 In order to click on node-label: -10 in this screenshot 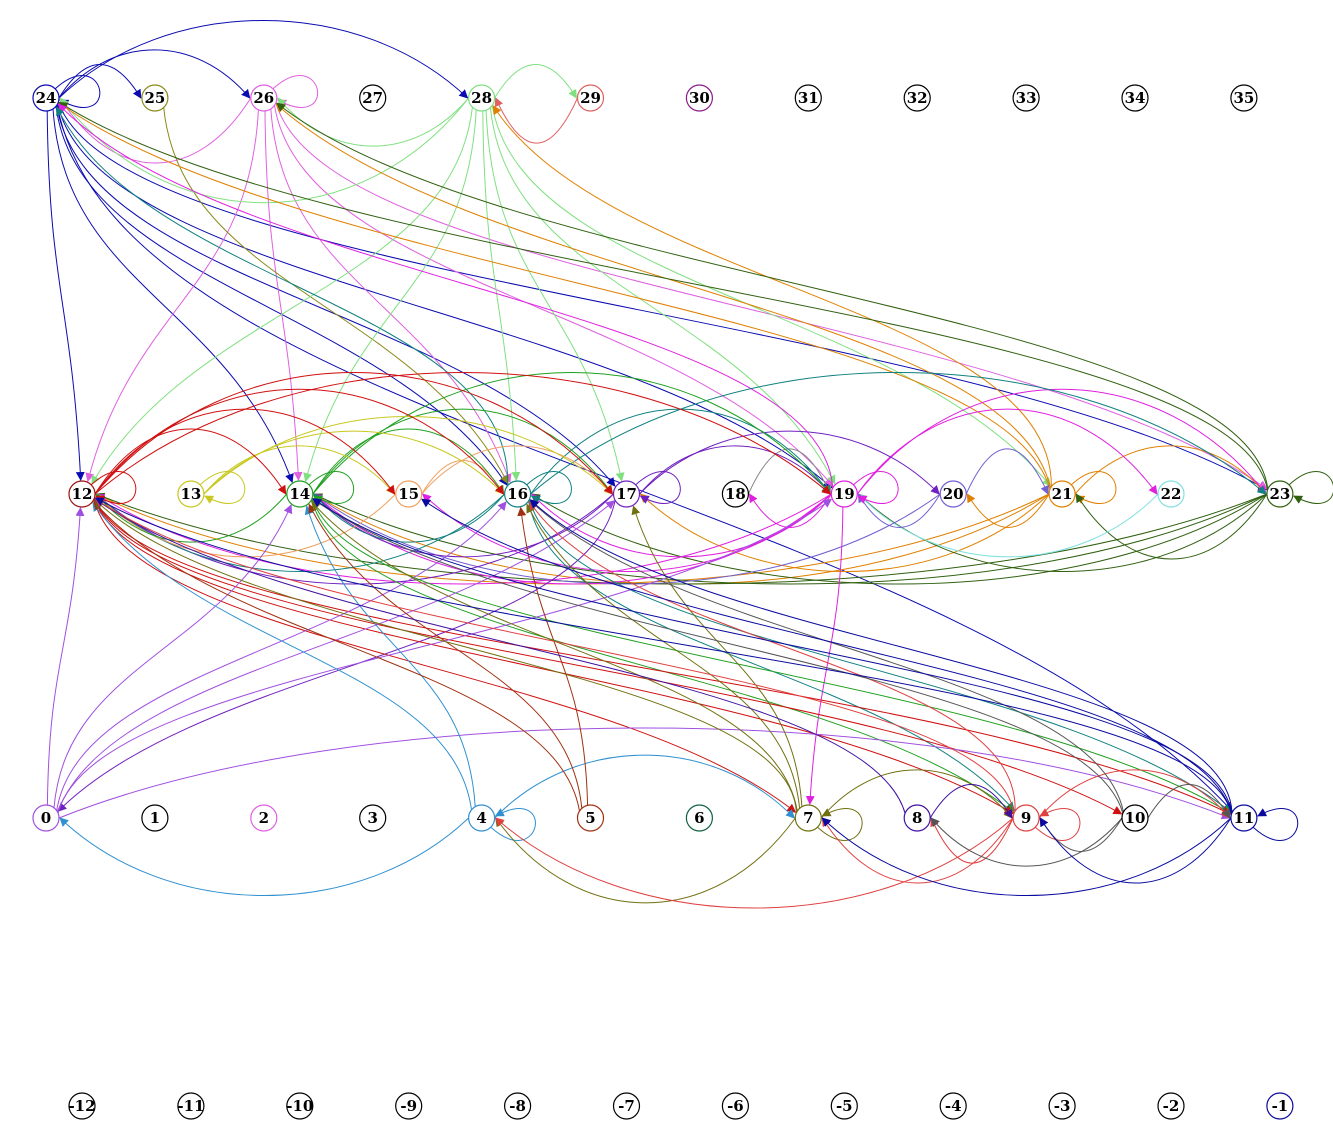, I will do `click(299, 1106)`.